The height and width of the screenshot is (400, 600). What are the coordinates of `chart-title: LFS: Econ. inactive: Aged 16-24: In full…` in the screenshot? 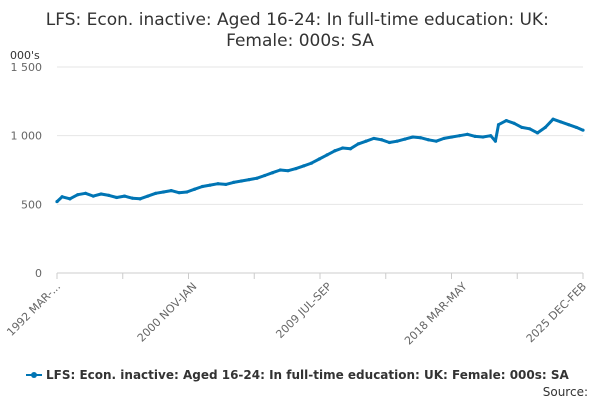 It's located at (300, 30).